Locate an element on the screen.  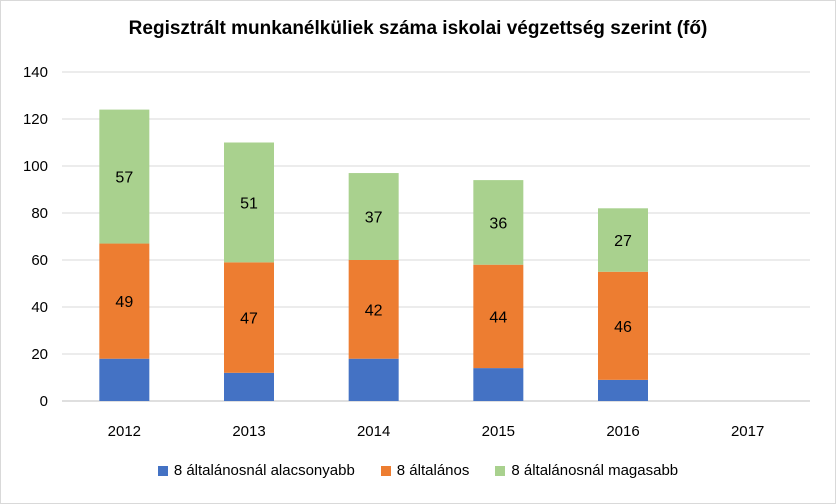
data-label-2015-series-2: 44 is located at coordinates (498, 317).